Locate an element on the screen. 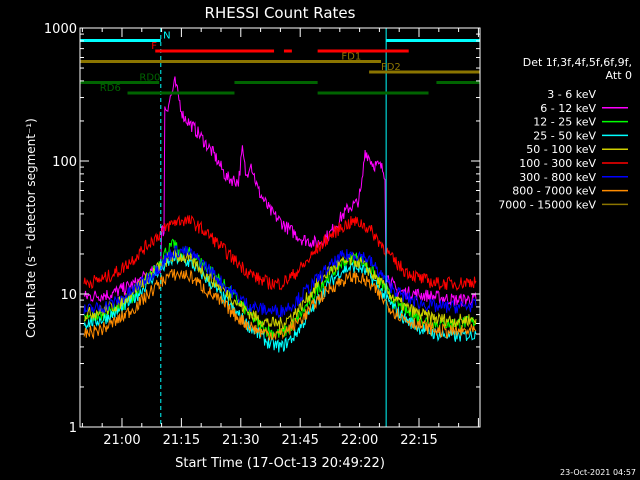 The width and height of the screenshot is (640, 480). series-line-300-800-kevkev is located at coordinates (280, 282).